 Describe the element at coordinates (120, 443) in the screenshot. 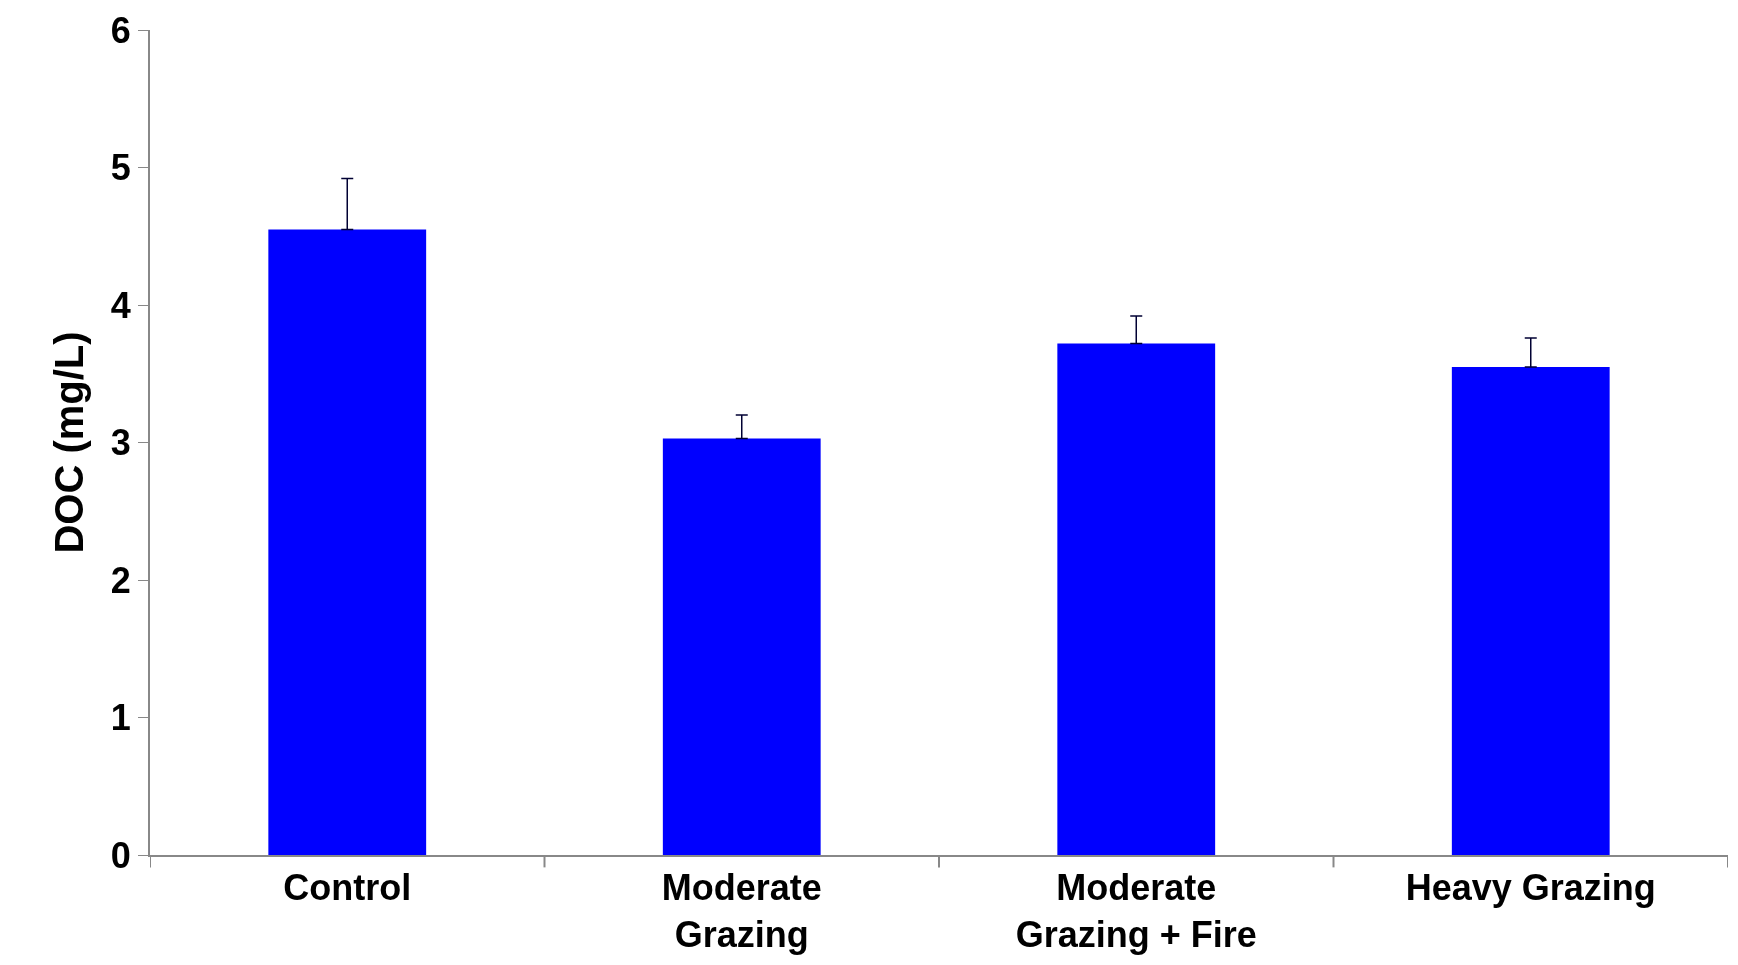

I see `y-tick-label: 3` at that location.